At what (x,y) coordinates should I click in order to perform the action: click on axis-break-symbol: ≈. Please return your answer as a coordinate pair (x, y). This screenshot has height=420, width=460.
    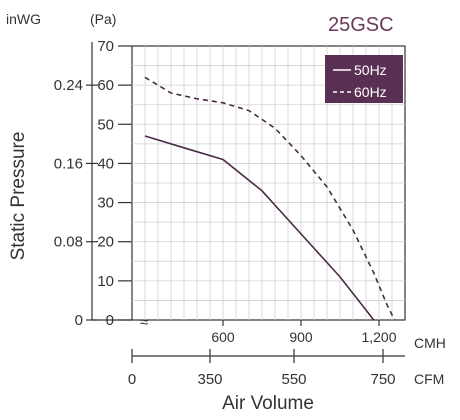
    Looking at the image, I should click on (144, 322).